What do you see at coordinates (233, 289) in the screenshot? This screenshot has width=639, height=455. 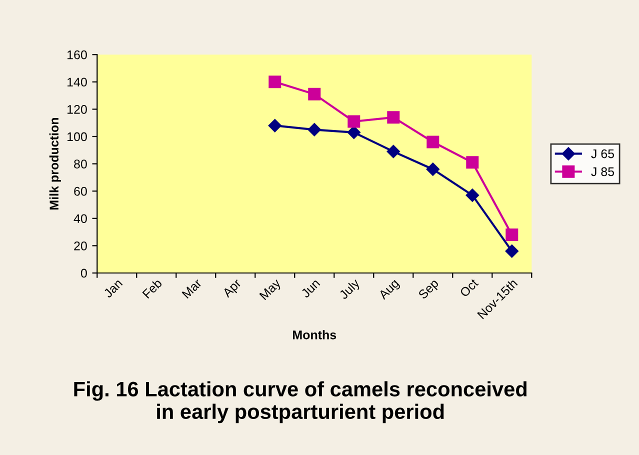 I see `x-tick-label: Apr` at bounding box center [233, 289].